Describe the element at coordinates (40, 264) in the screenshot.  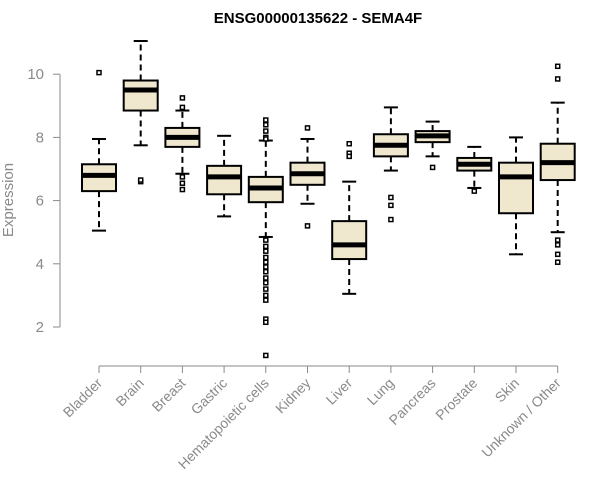
I see `y-tick-label: 4` at that location.